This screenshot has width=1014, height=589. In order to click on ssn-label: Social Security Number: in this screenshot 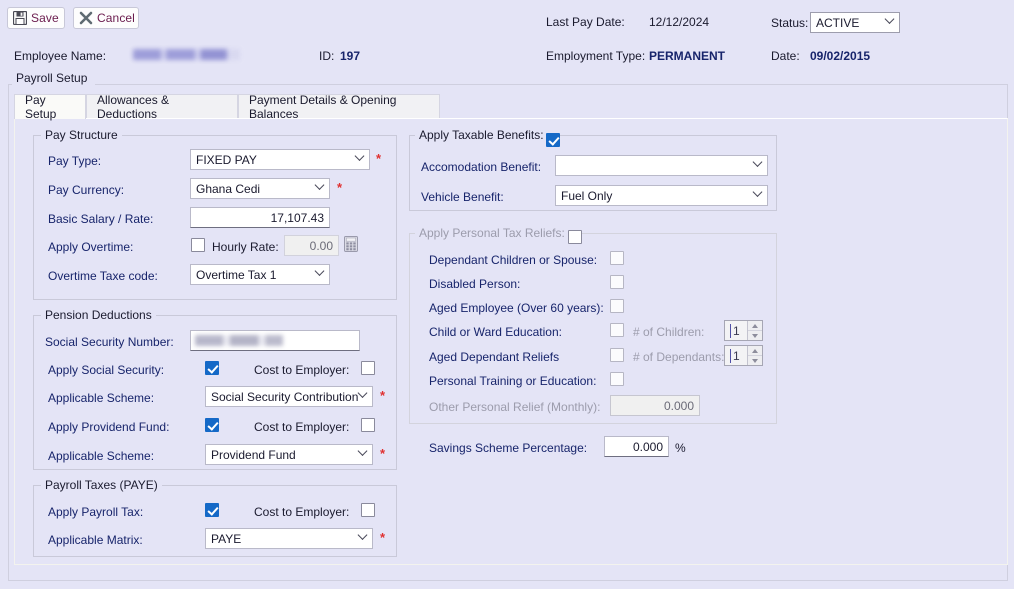, I will do `click(109, 342)`.